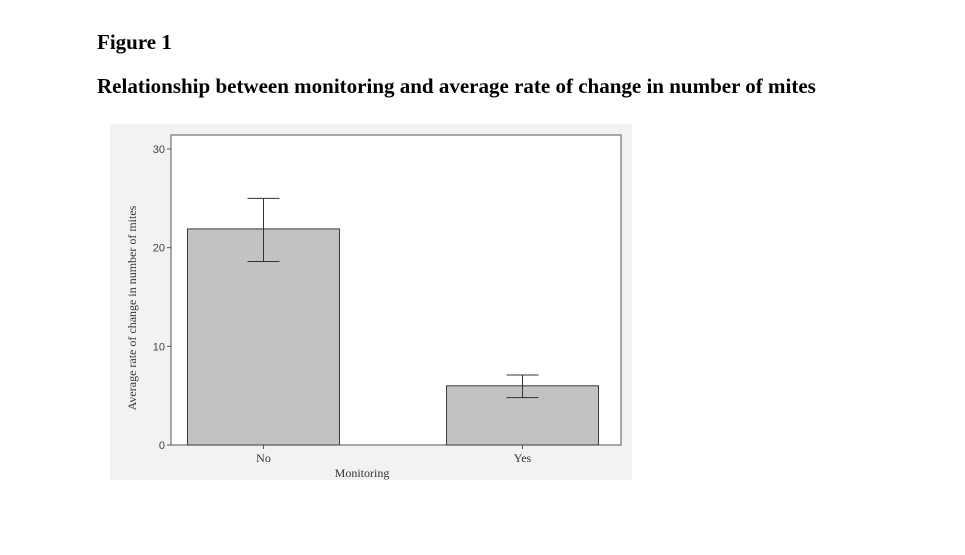 Image resolution: width=965 pixels, height=555 pixels. Describe the element at coordinates (159, 347) in the screenshot. I see `y-tick-label: 10` at that location.